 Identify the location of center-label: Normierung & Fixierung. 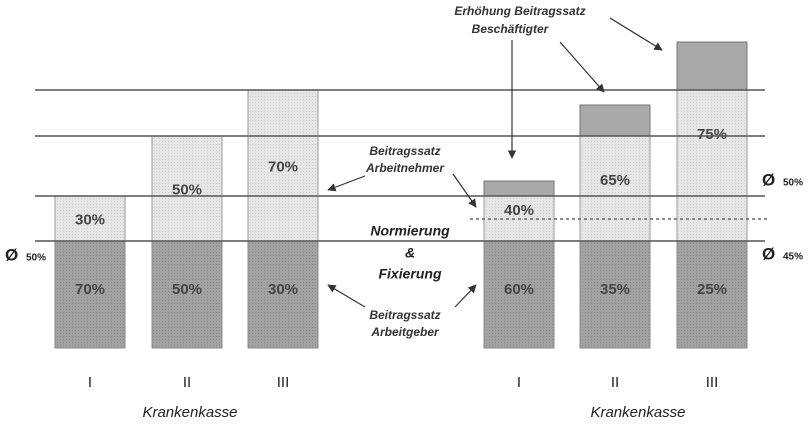
(410, 252).